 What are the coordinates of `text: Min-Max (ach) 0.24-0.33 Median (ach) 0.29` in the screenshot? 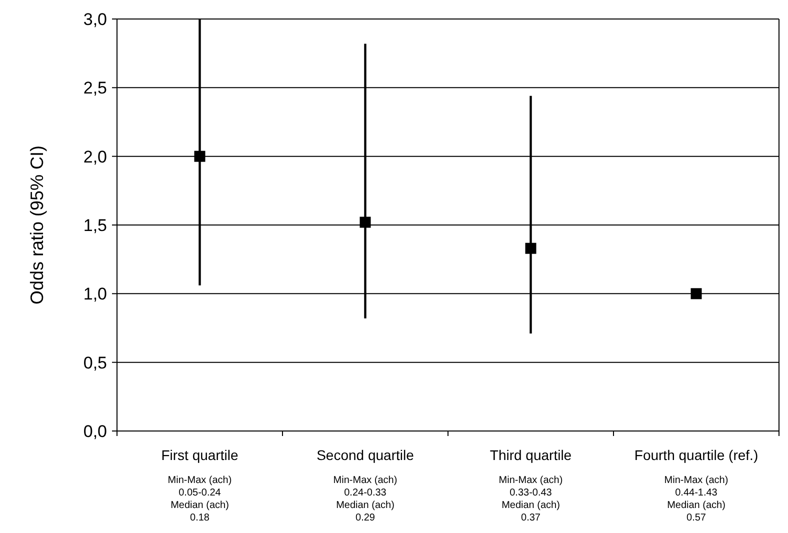 It's located at (365, 499).